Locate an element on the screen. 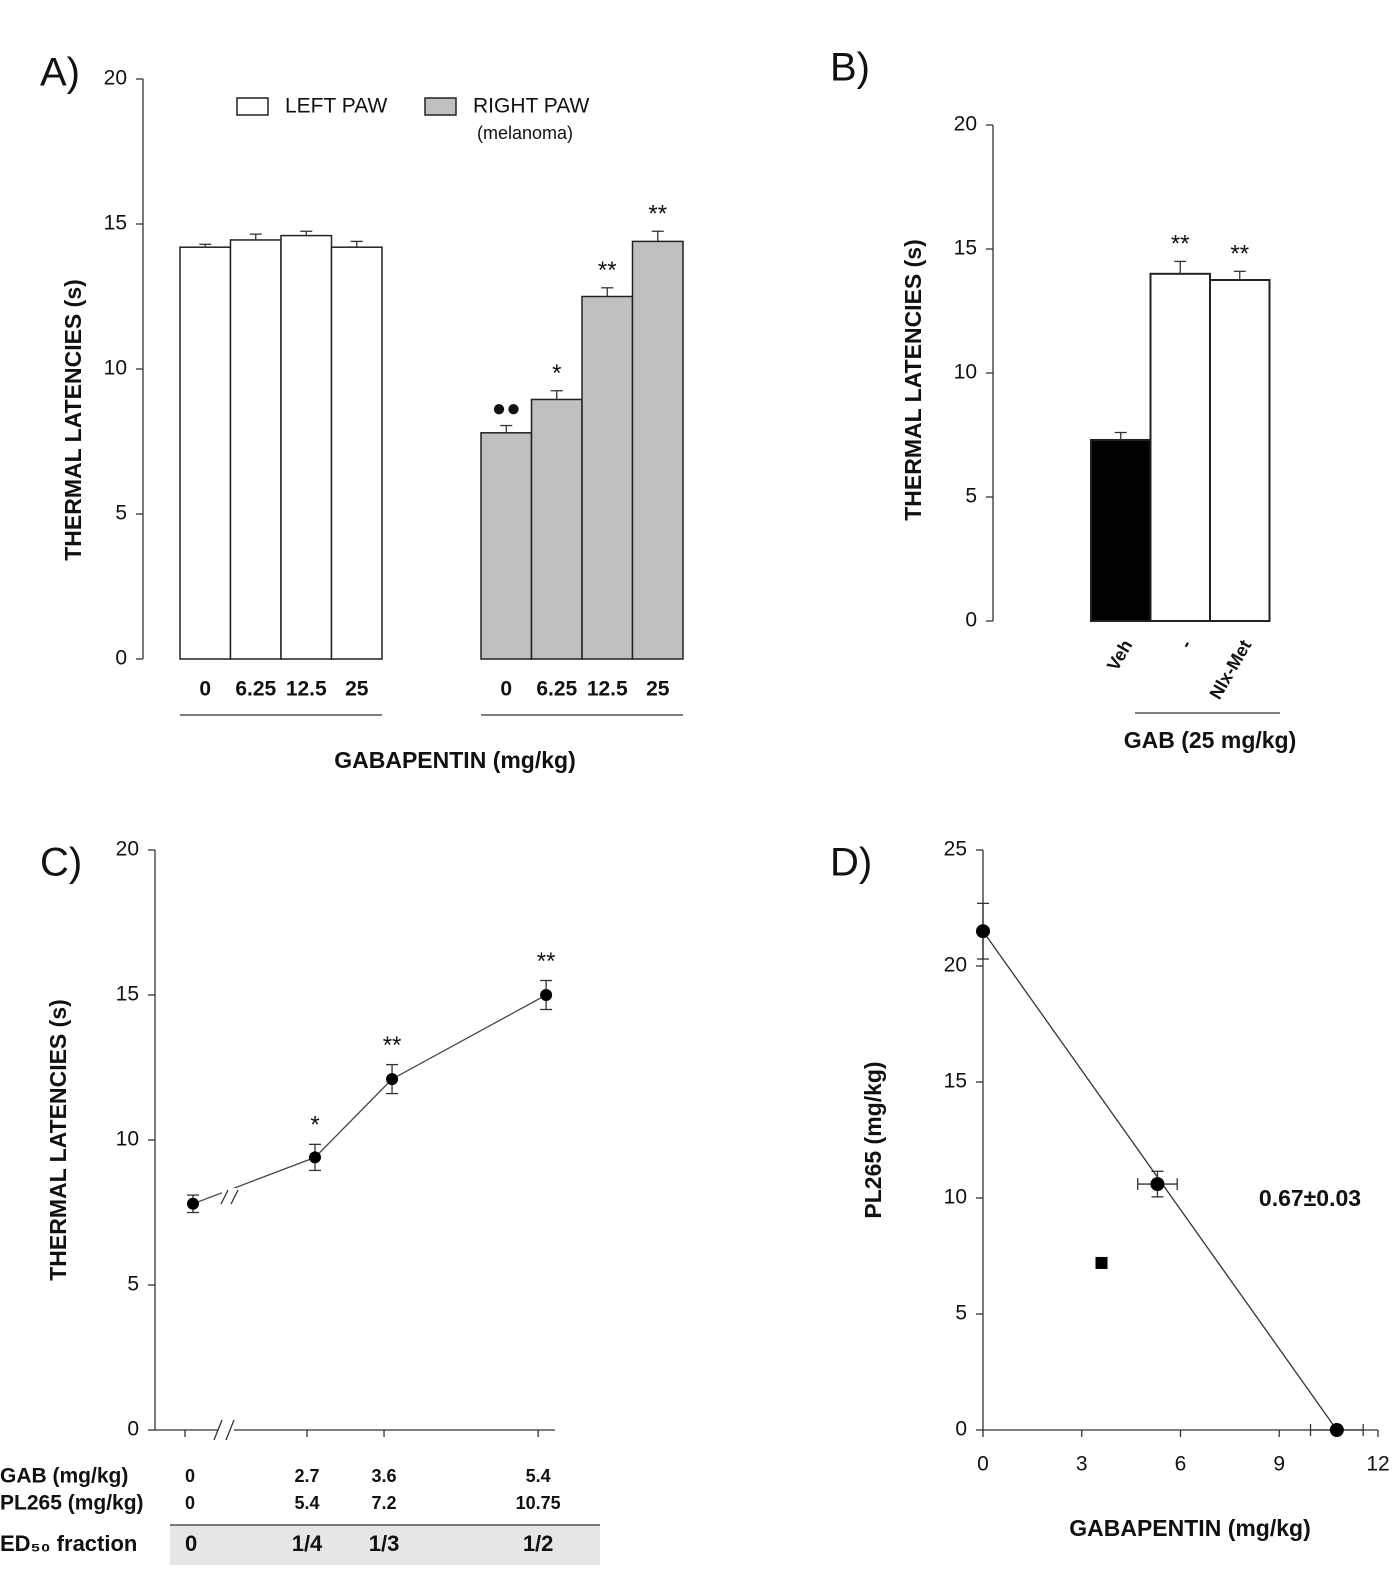 Image resolution: width=1397 pixels, height=1569 pixels. legend-label: LEFT PAW is located at coordinates (336, 106).